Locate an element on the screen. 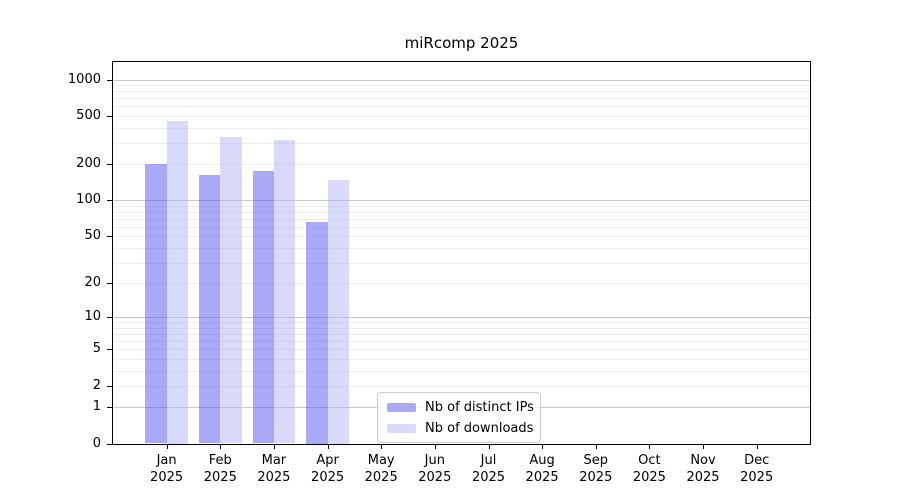 The image size is (900, 500). x-tick-label: Sep 2025 is located at coordinates (596, 469).